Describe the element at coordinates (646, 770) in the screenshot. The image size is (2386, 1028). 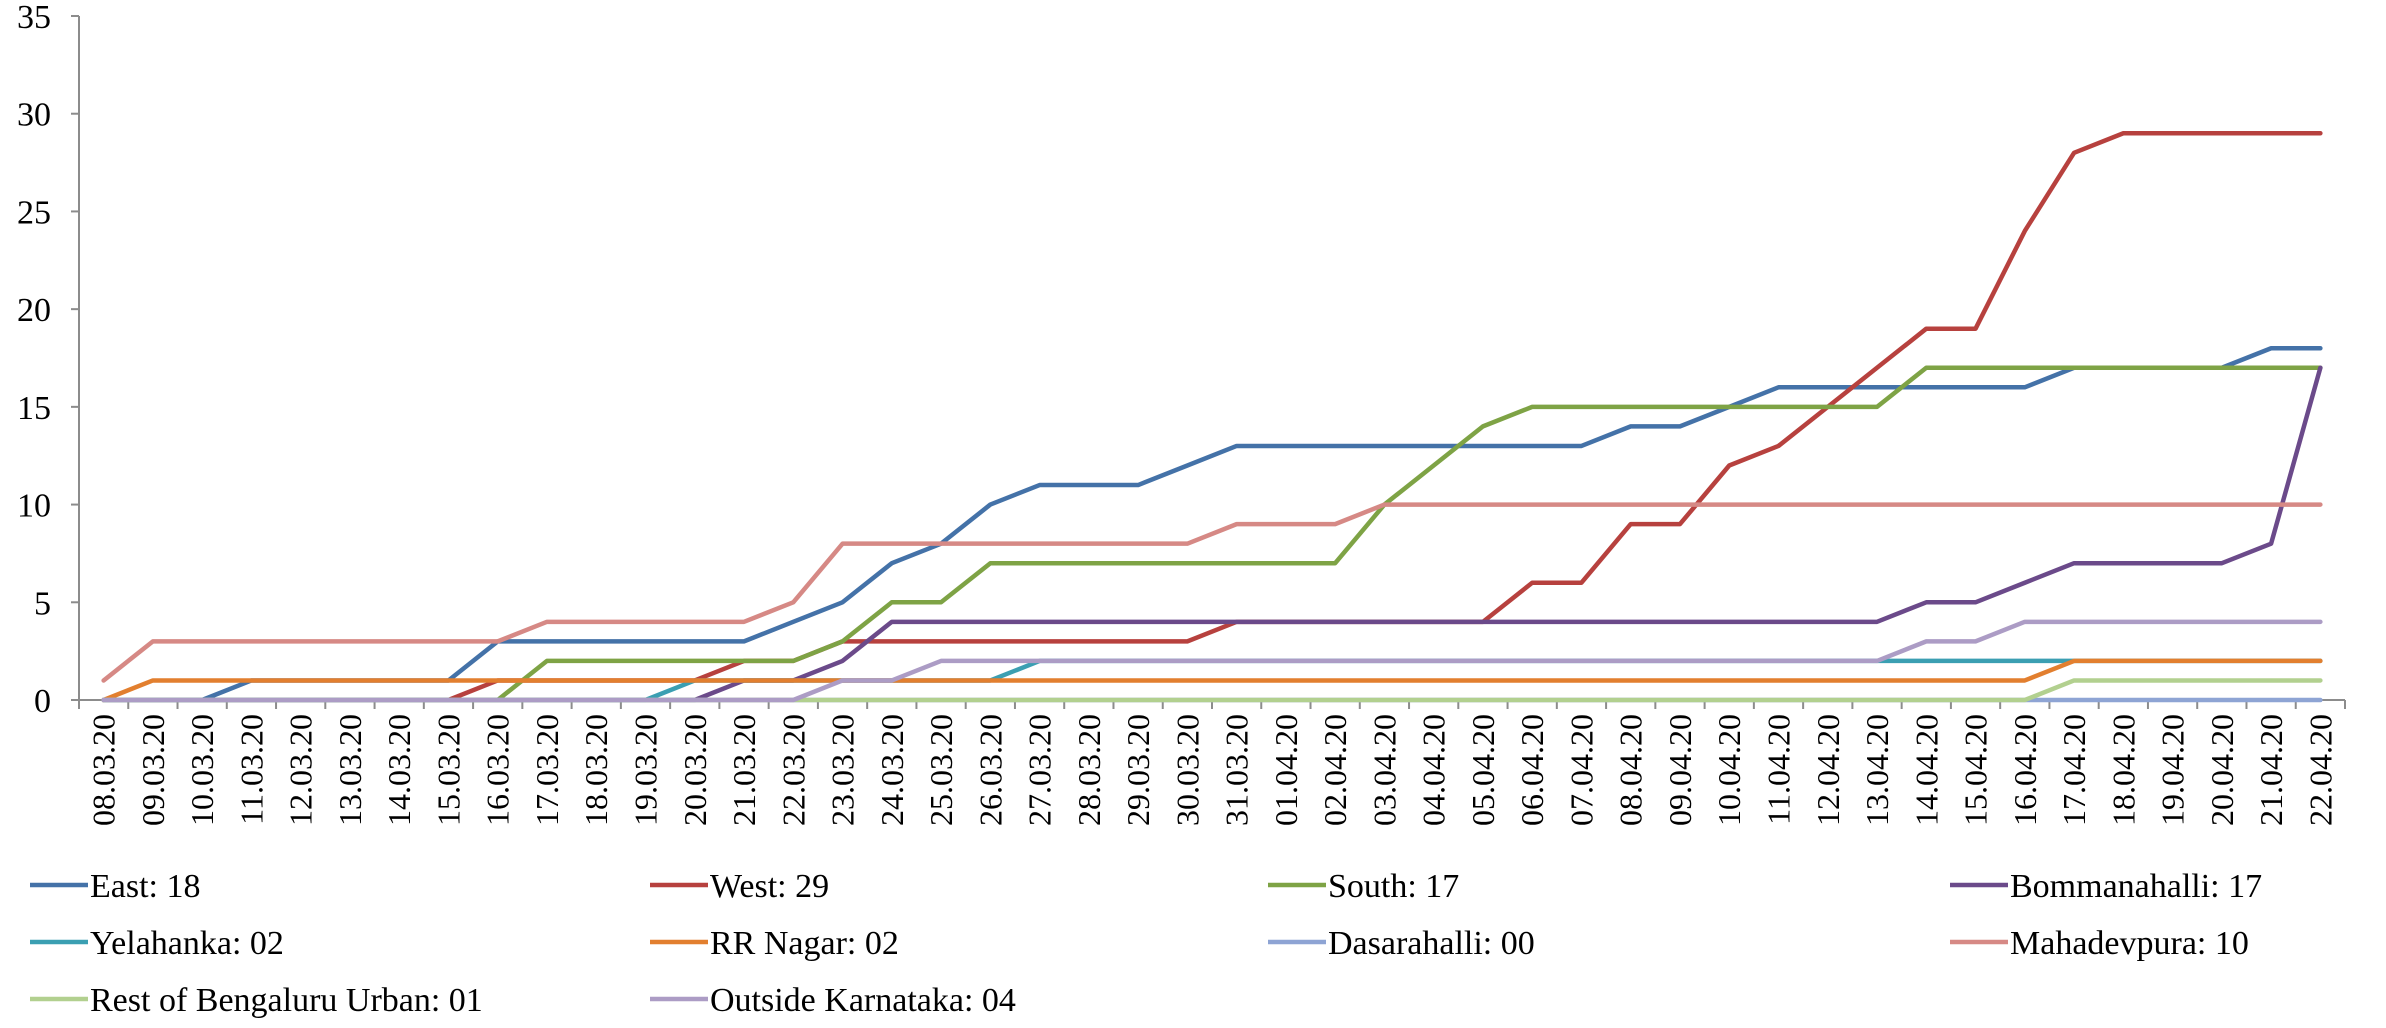
I see `x-tick-label: 19.03.20` at that location.